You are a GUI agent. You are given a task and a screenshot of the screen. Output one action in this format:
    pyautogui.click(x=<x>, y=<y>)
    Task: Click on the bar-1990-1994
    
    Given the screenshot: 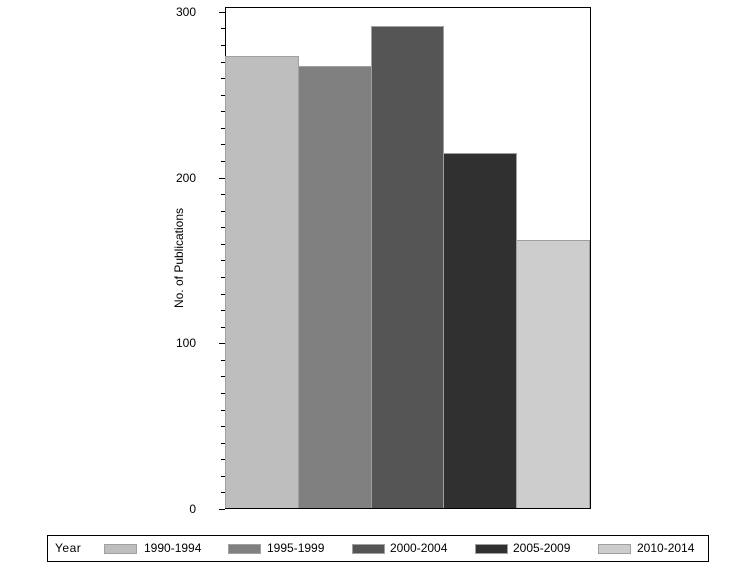 What is the action you would take?
    pyautogui.click(x=262, y=281)
    